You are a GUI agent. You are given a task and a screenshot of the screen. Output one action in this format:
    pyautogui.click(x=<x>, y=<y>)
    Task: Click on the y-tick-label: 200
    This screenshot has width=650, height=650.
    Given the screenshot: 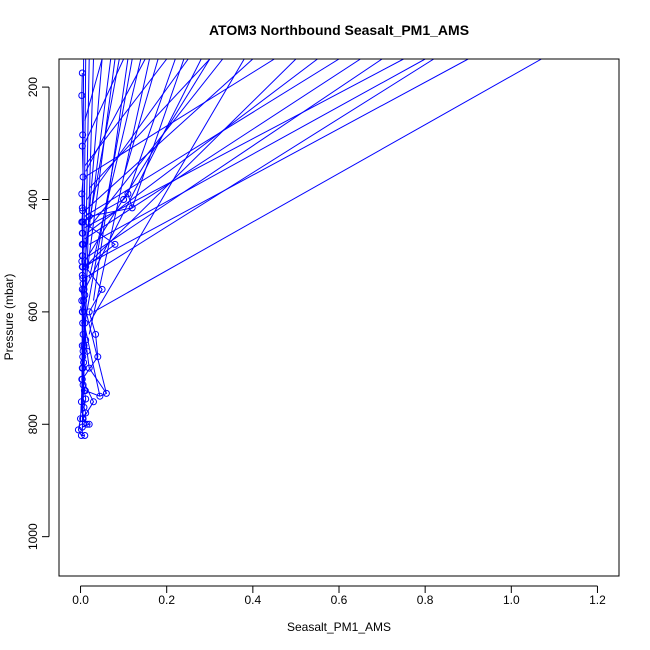 What is the action you would take?
    pyautogui.click(x=33, y=87)
    